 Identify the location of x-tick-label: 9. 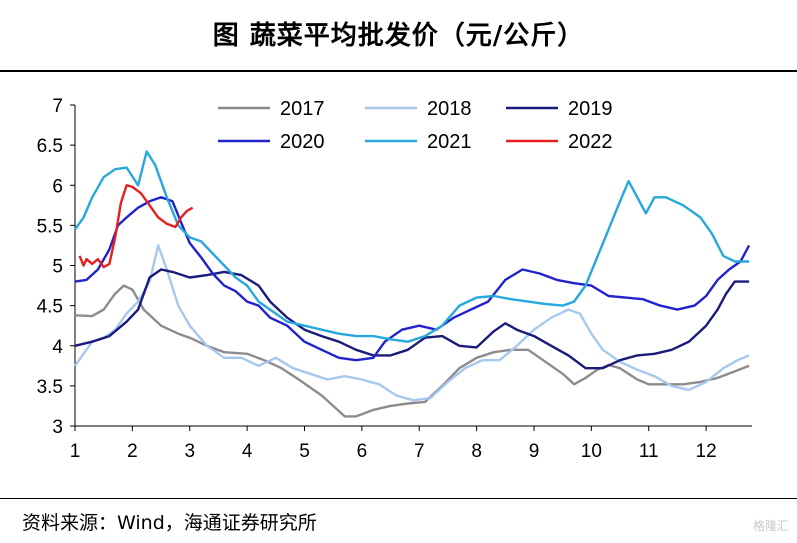
(534, 451).